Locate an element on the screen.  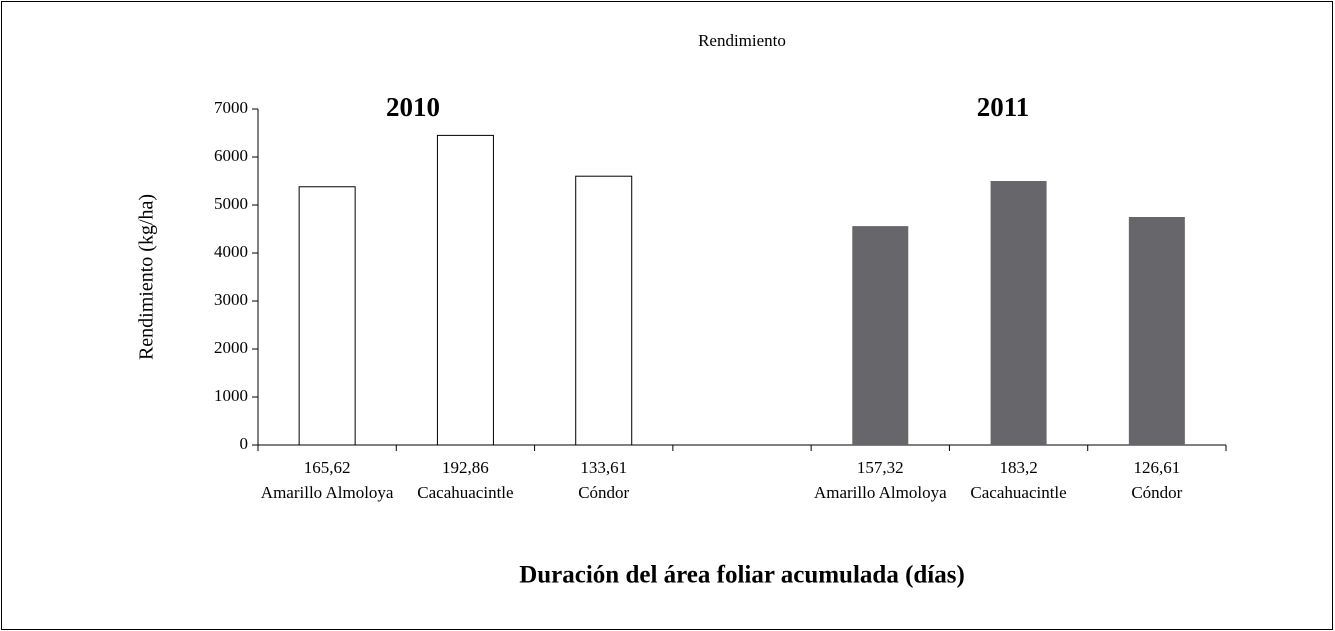
x-tick-value: 157,32 is located at coordinates (880, 467).